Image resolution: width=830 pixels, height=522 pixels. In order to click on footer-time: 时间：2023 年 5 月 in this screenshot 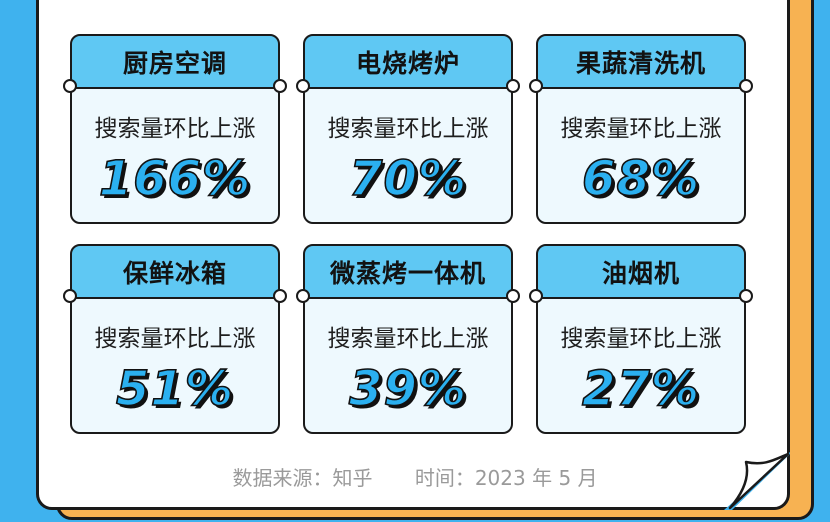, I will do `click(506, 478)`.